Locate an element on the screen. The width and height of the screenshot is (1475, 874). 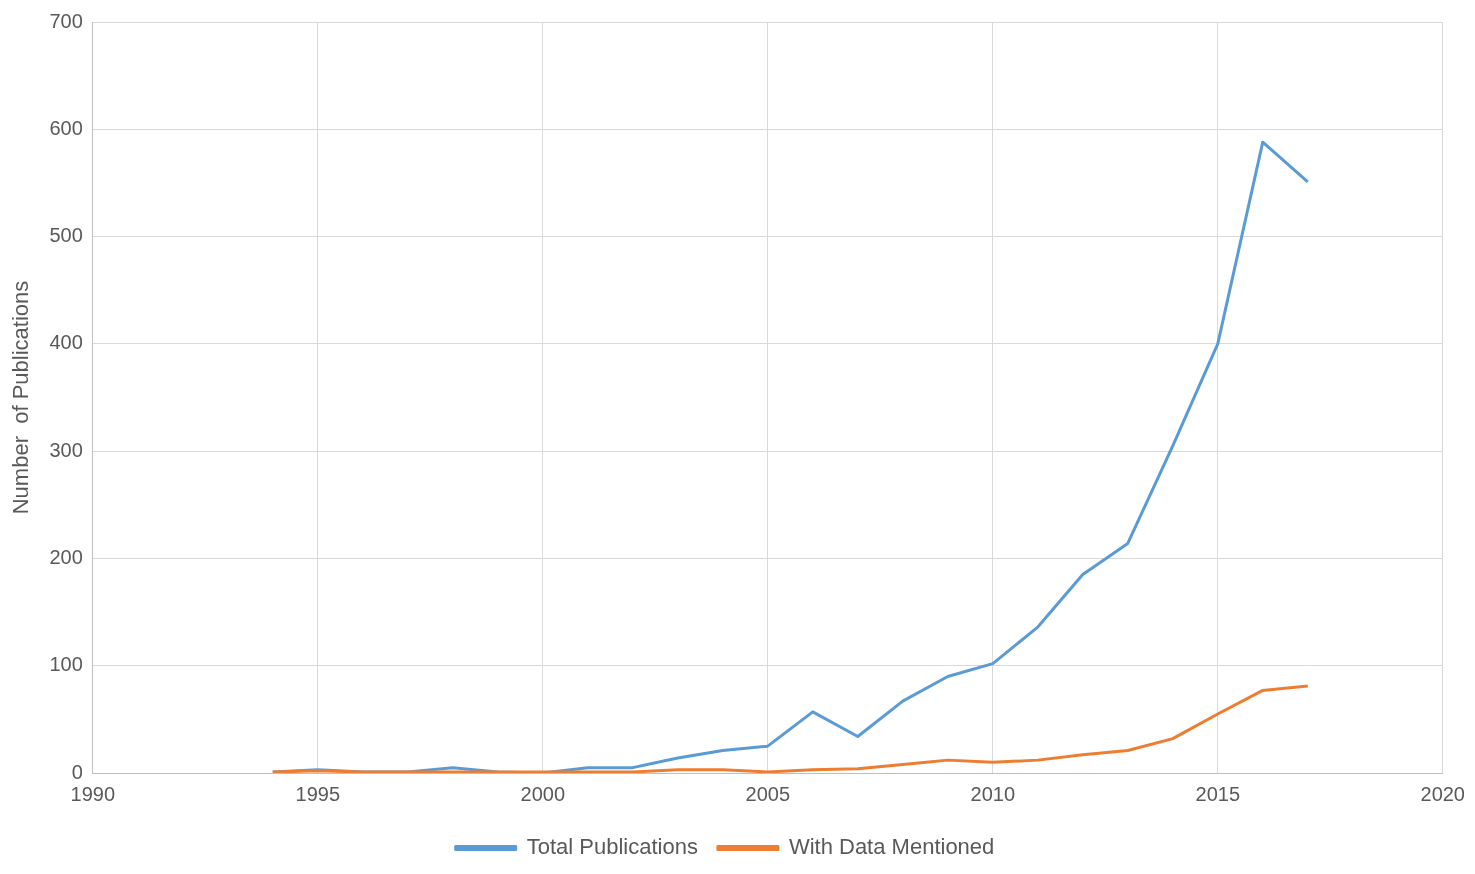
x-tick-label: 2005 is located at coordinates (768, 793).